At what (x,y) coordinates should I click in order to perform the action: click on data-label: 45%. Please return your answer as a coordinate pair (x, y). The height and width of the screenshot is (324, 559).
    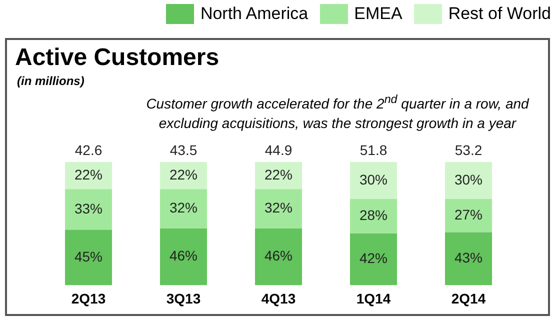
    Looking at the image, I should click on (88, 256).